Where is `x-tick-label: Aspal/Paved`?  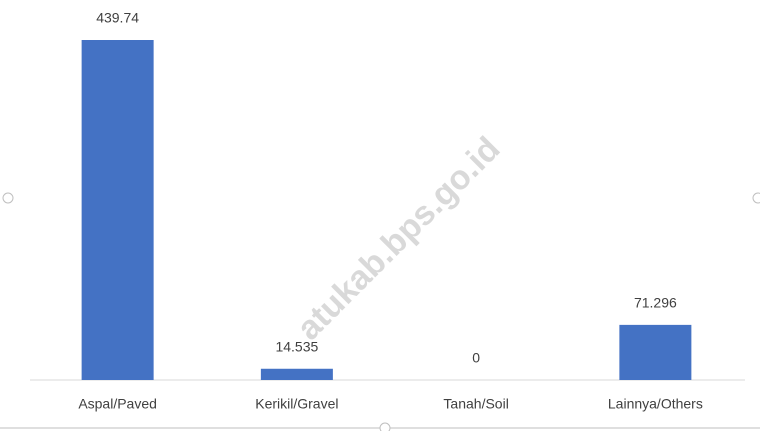 x-tick-label: Aspal/Paved is located at coordinates (117, 404).